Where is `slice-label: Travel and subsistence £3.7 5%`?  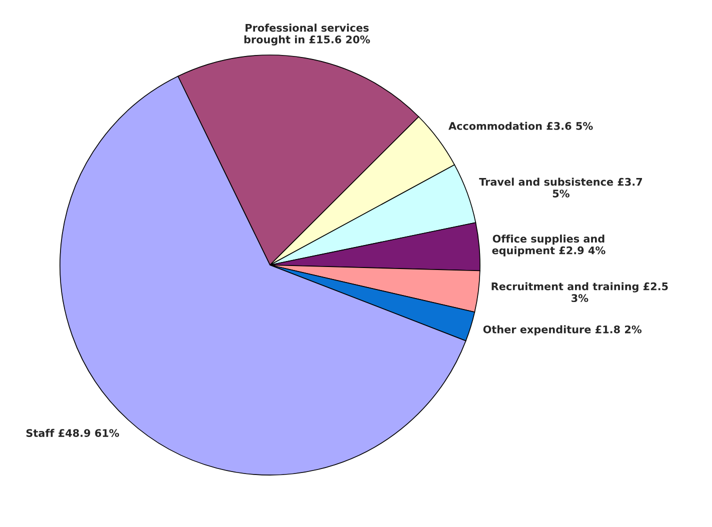
slice-label: Travel and subsistence £3.7 5% is located at coordinates (560, 188).